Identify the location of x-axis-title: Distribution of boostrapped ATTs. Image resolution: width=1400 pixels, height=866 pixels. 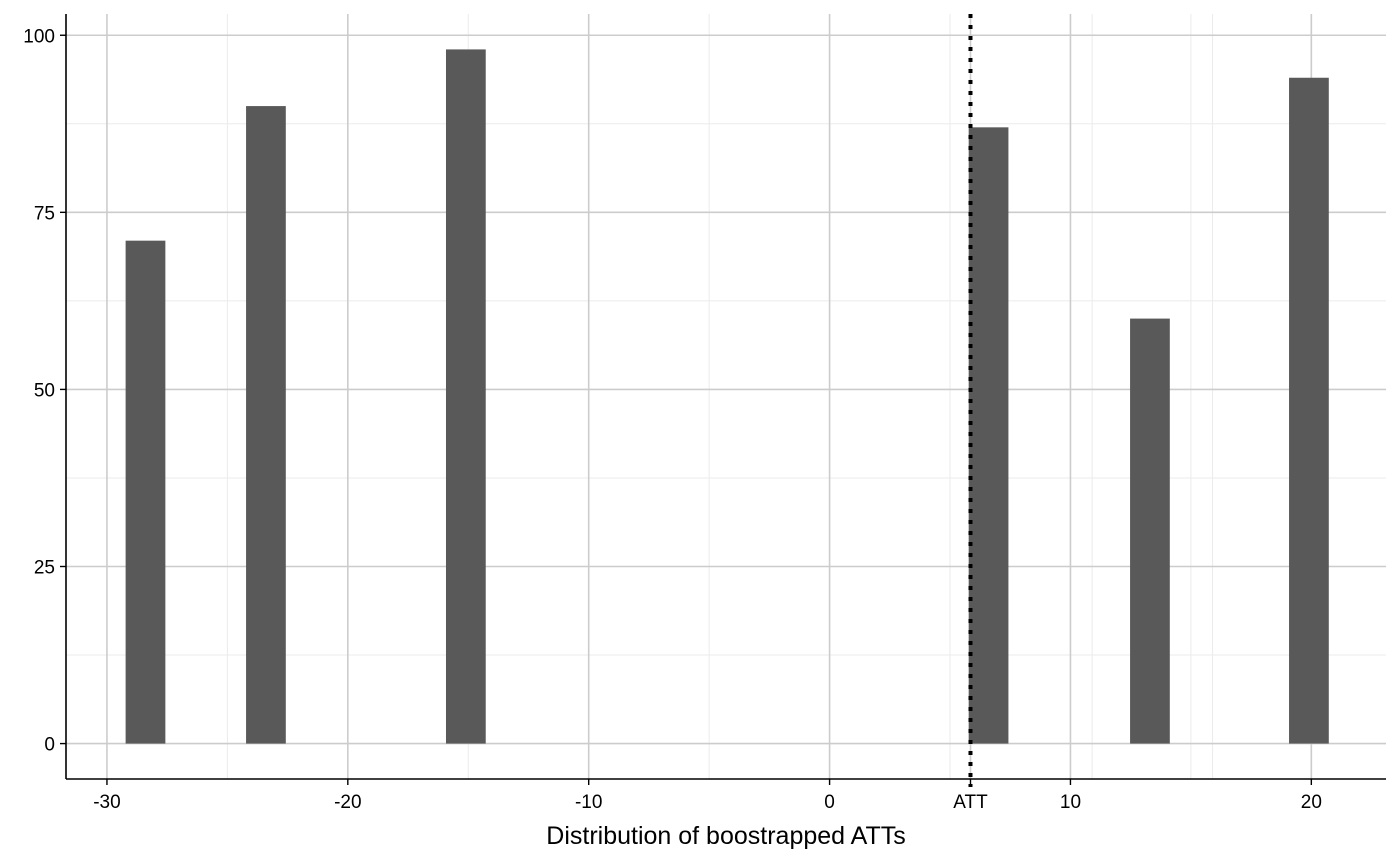
(725, 836).